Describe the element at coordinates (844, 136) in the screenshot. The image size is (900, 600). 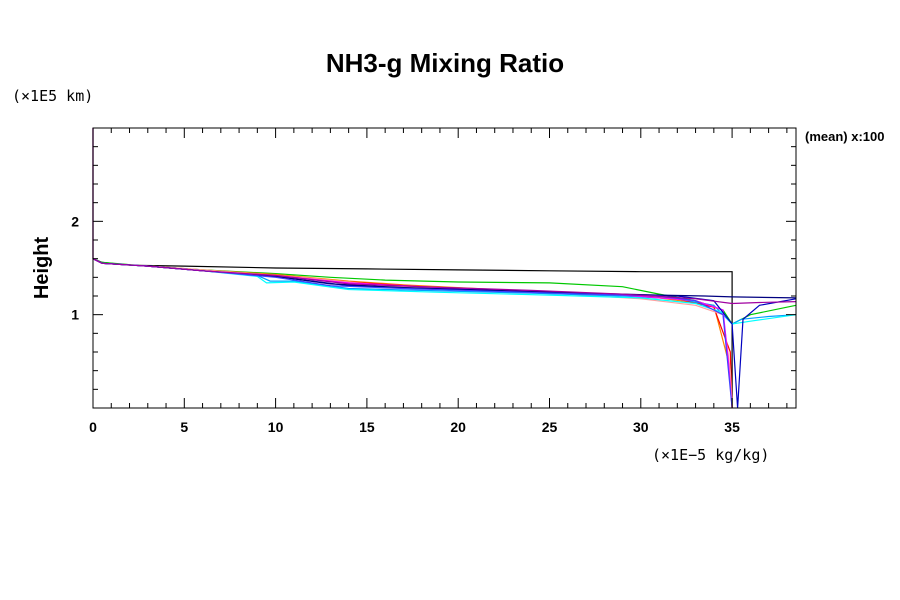
I see `mean-annotation: (mean) x:100` at that location.